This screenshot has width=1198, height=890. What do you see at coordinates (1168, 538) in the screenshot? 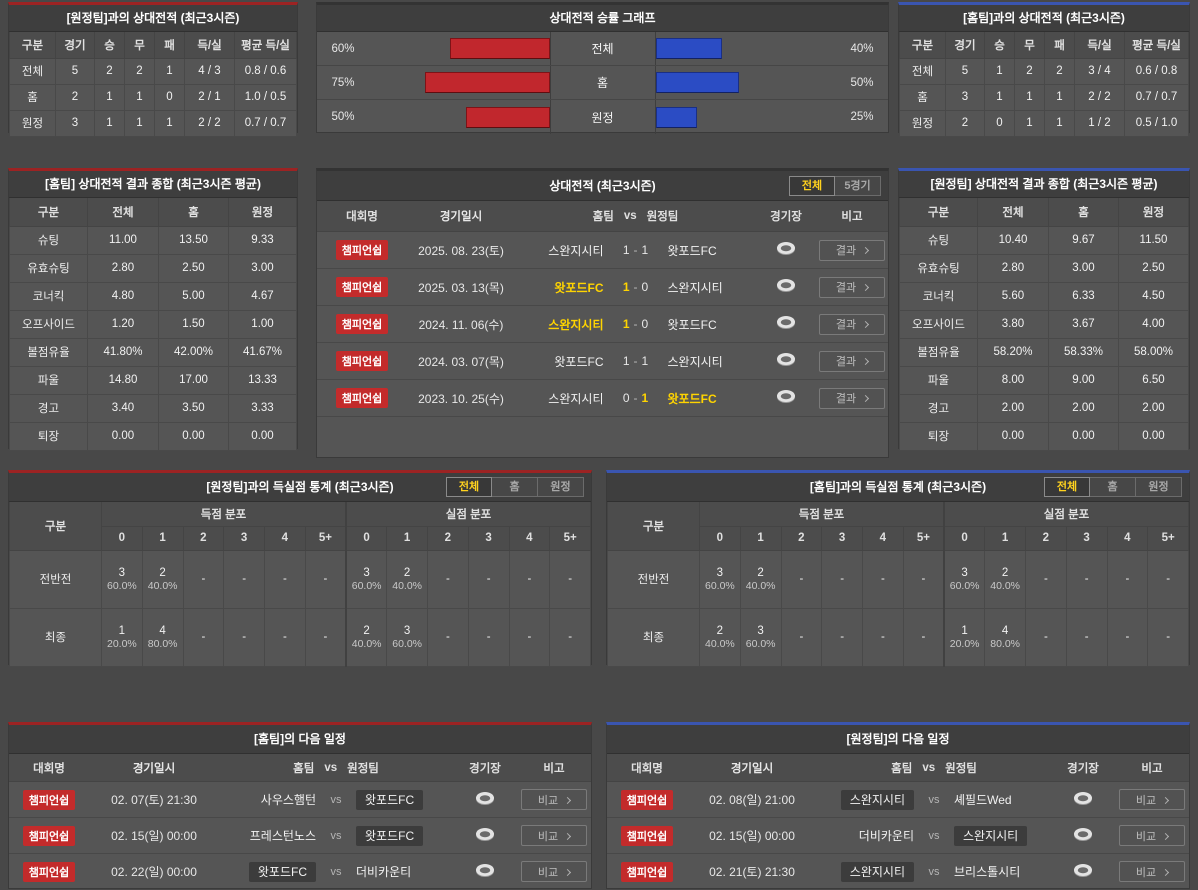
I see `bin-header: 5+` at bounding box center [1168, 538].